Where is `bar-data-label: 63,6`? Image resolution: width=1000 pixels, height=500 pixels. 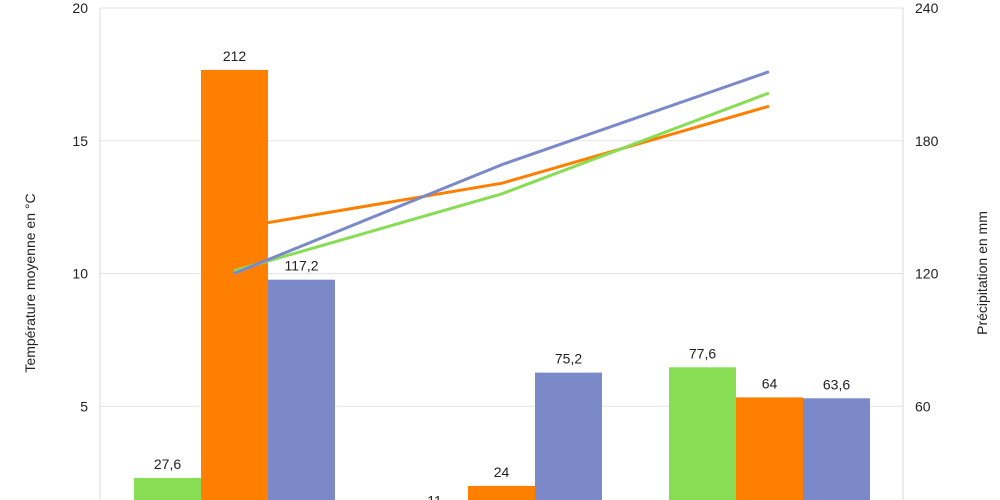
bar-data-label: 63,6 is located at coordinates (836, 384).